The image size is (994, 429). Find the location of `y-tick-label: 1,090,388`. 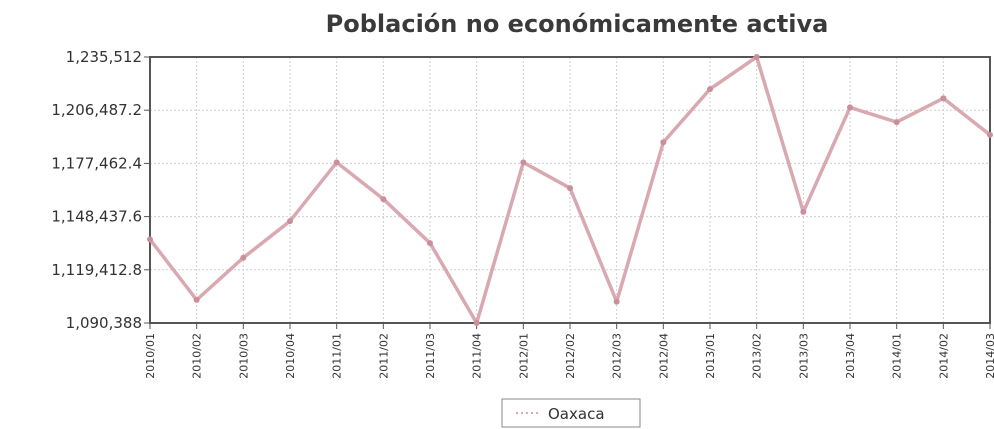

y-tick-label: 1,090,388 is located at coordinates (104, 323).